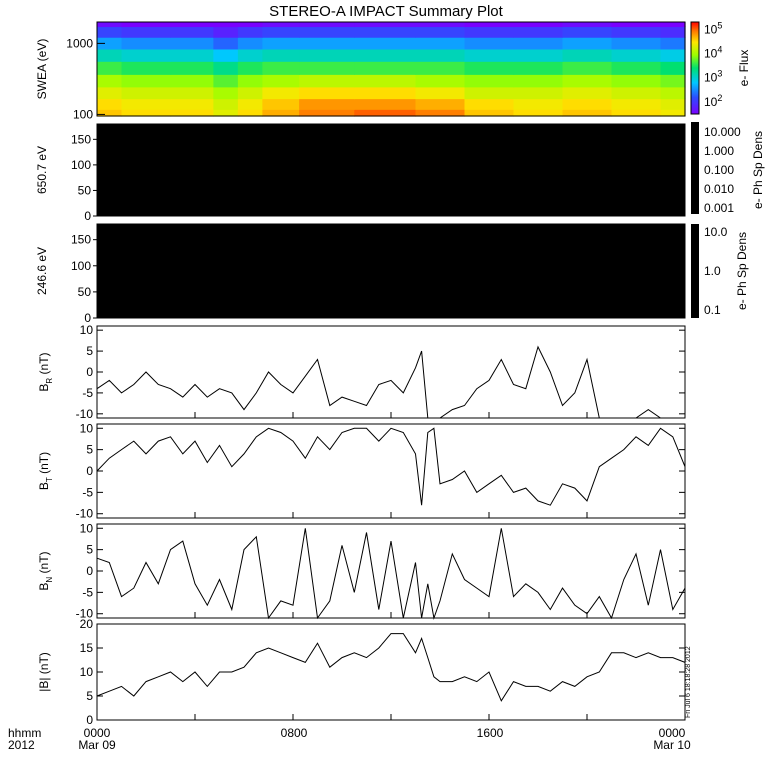 This screenshot has height=780, width=780. What do you see at coordinates (391, 574) in the screenshot?
I see `bn-series-line` at bounding box center [391, 574].